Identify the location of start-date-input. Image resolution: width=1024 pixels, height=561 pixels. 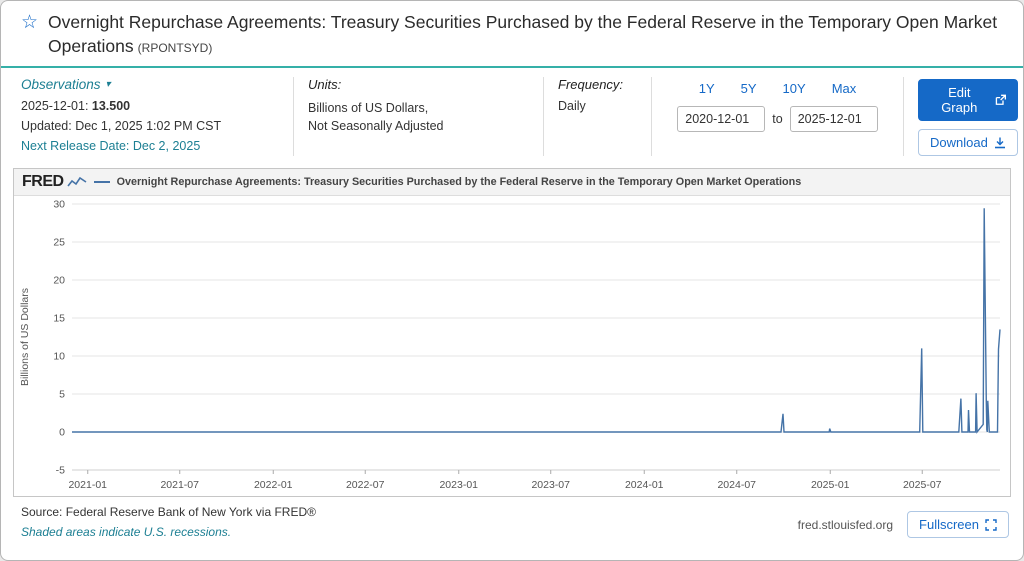
(721, 119).